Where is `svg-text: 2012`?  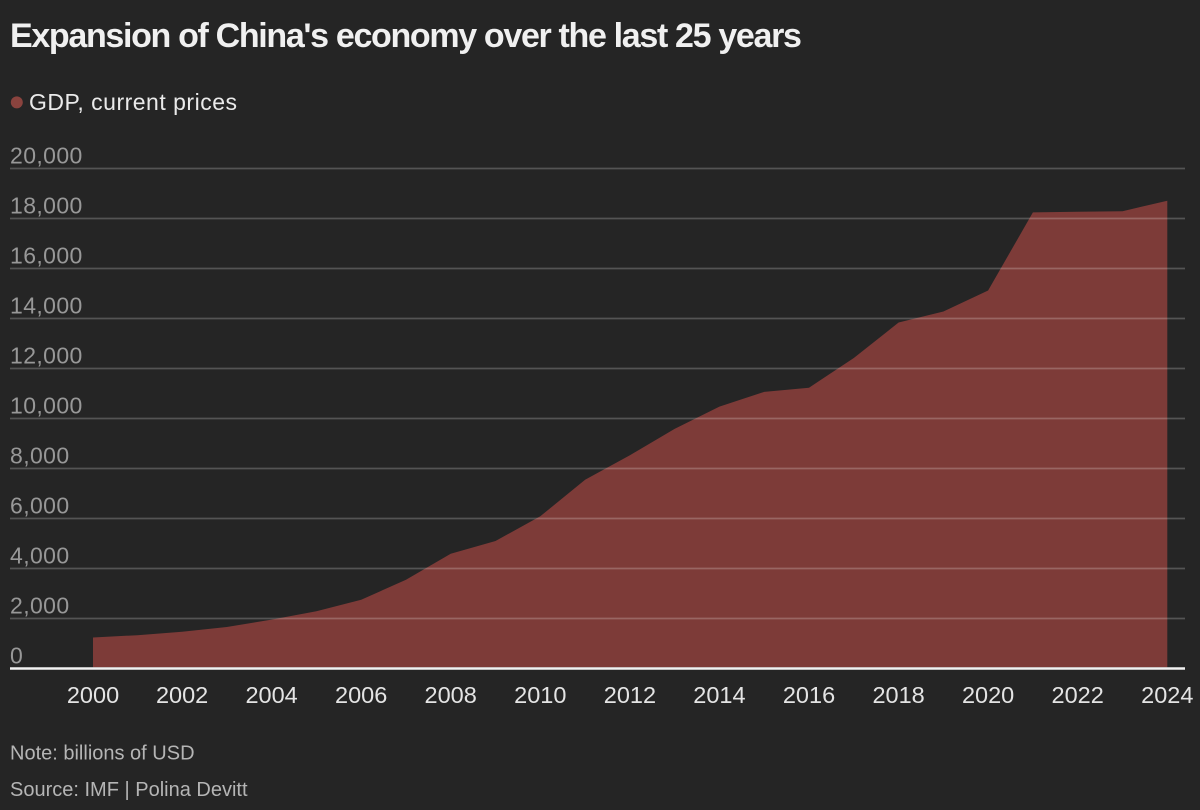 svg-text: 2012 is located at coordinates (630, 695).